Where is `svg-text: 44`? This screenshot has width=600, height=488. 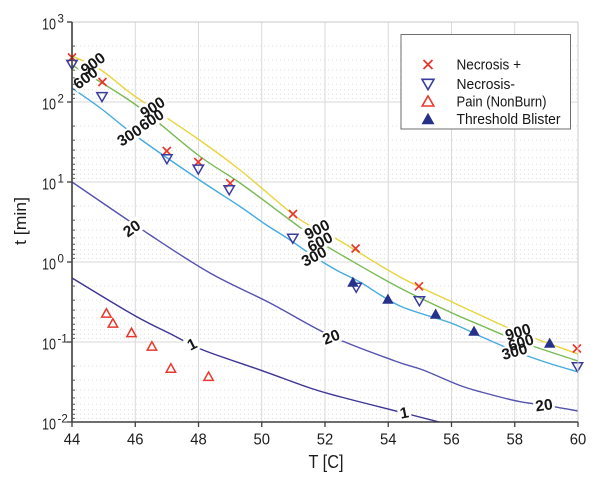
svg-text: 44 is located at coordinates (72, 440).